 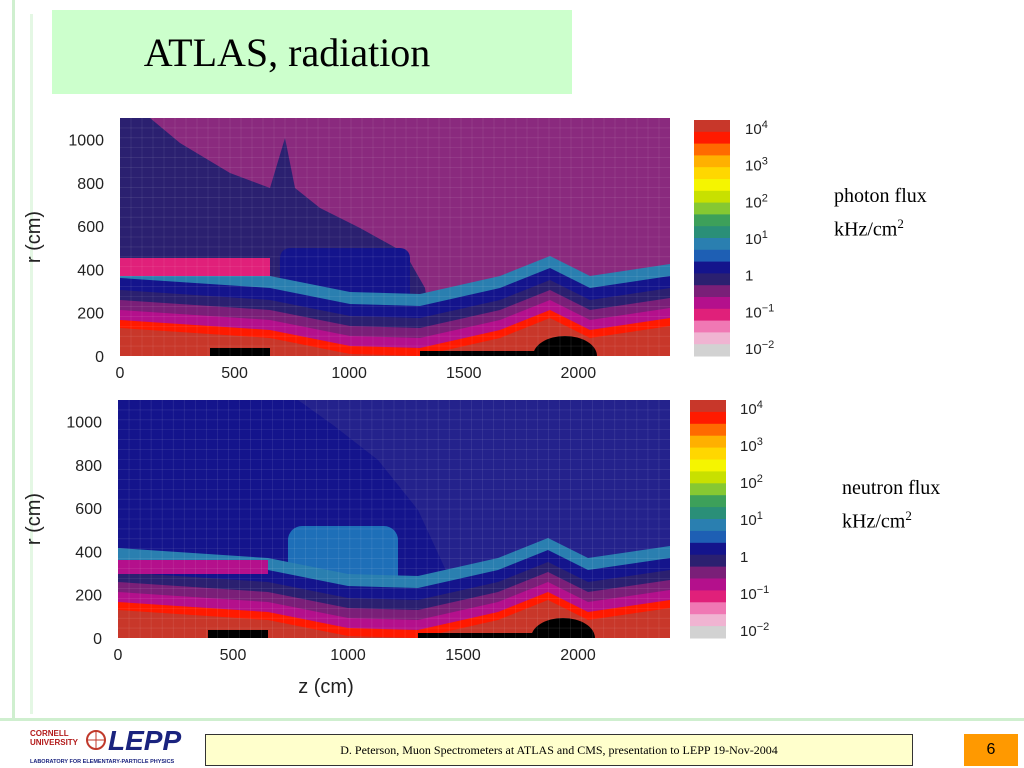 What do you see at coordinates (326, 687) in the screenshot?
I see `x-axis-label: z (cm)` at bounding box center [326, 687].